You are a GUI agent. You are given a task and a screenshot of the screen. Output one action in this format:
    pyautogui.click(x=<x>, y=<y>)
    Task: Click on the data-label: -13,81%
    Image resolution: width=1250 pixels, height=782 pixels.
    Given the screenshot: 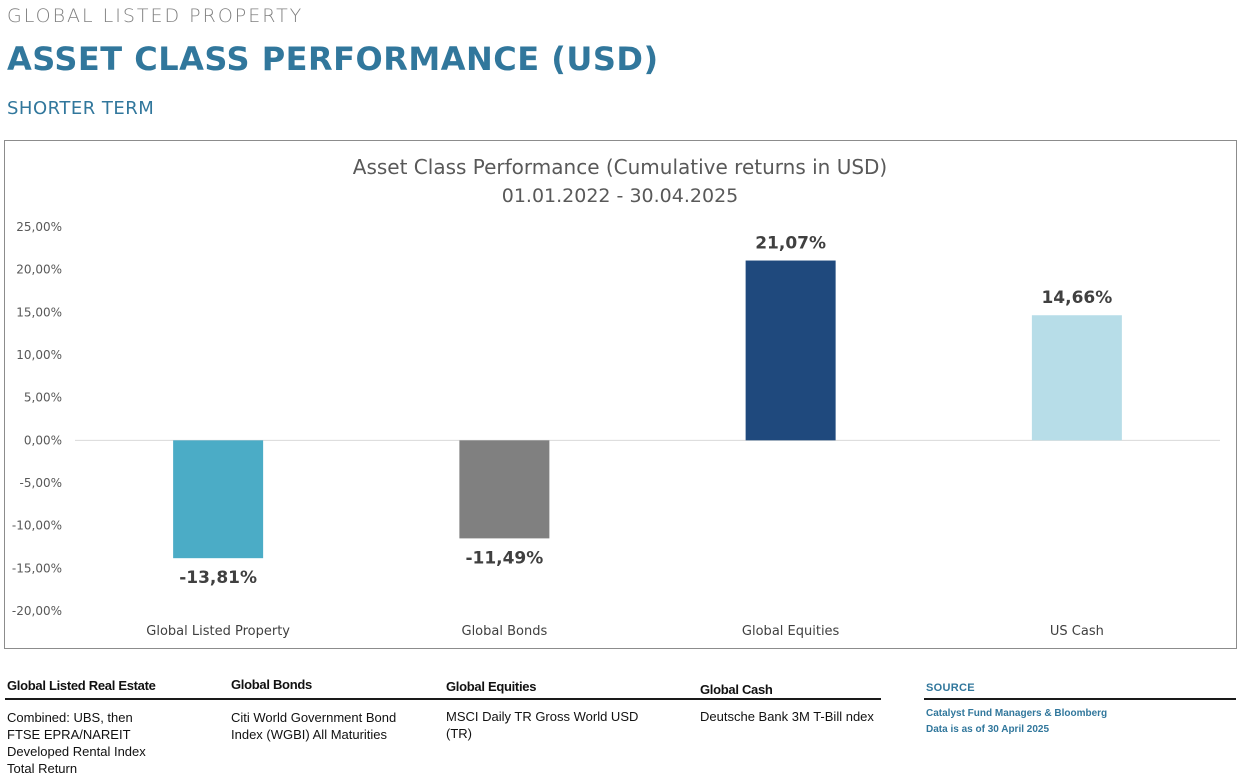 What is the action you would take?
    pyautogui.click(x=218, y=578)
    